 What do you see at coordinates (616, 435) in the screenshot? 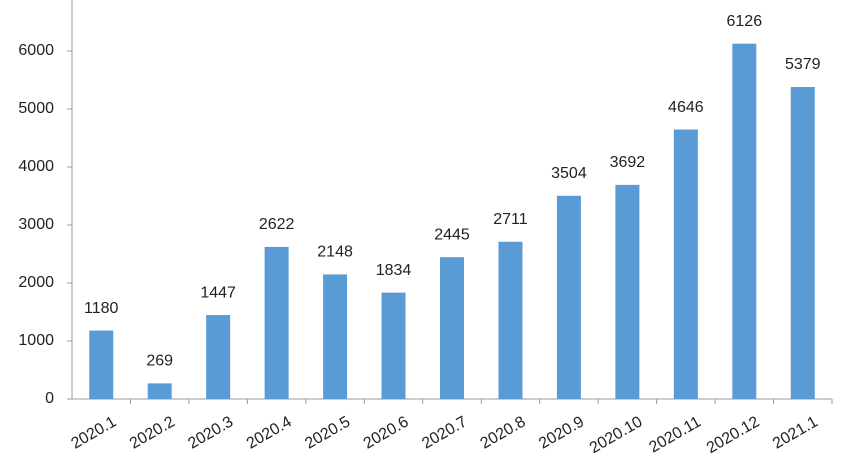
I see `x-tick-label: 2020.10` at bounding box center [616, 435].